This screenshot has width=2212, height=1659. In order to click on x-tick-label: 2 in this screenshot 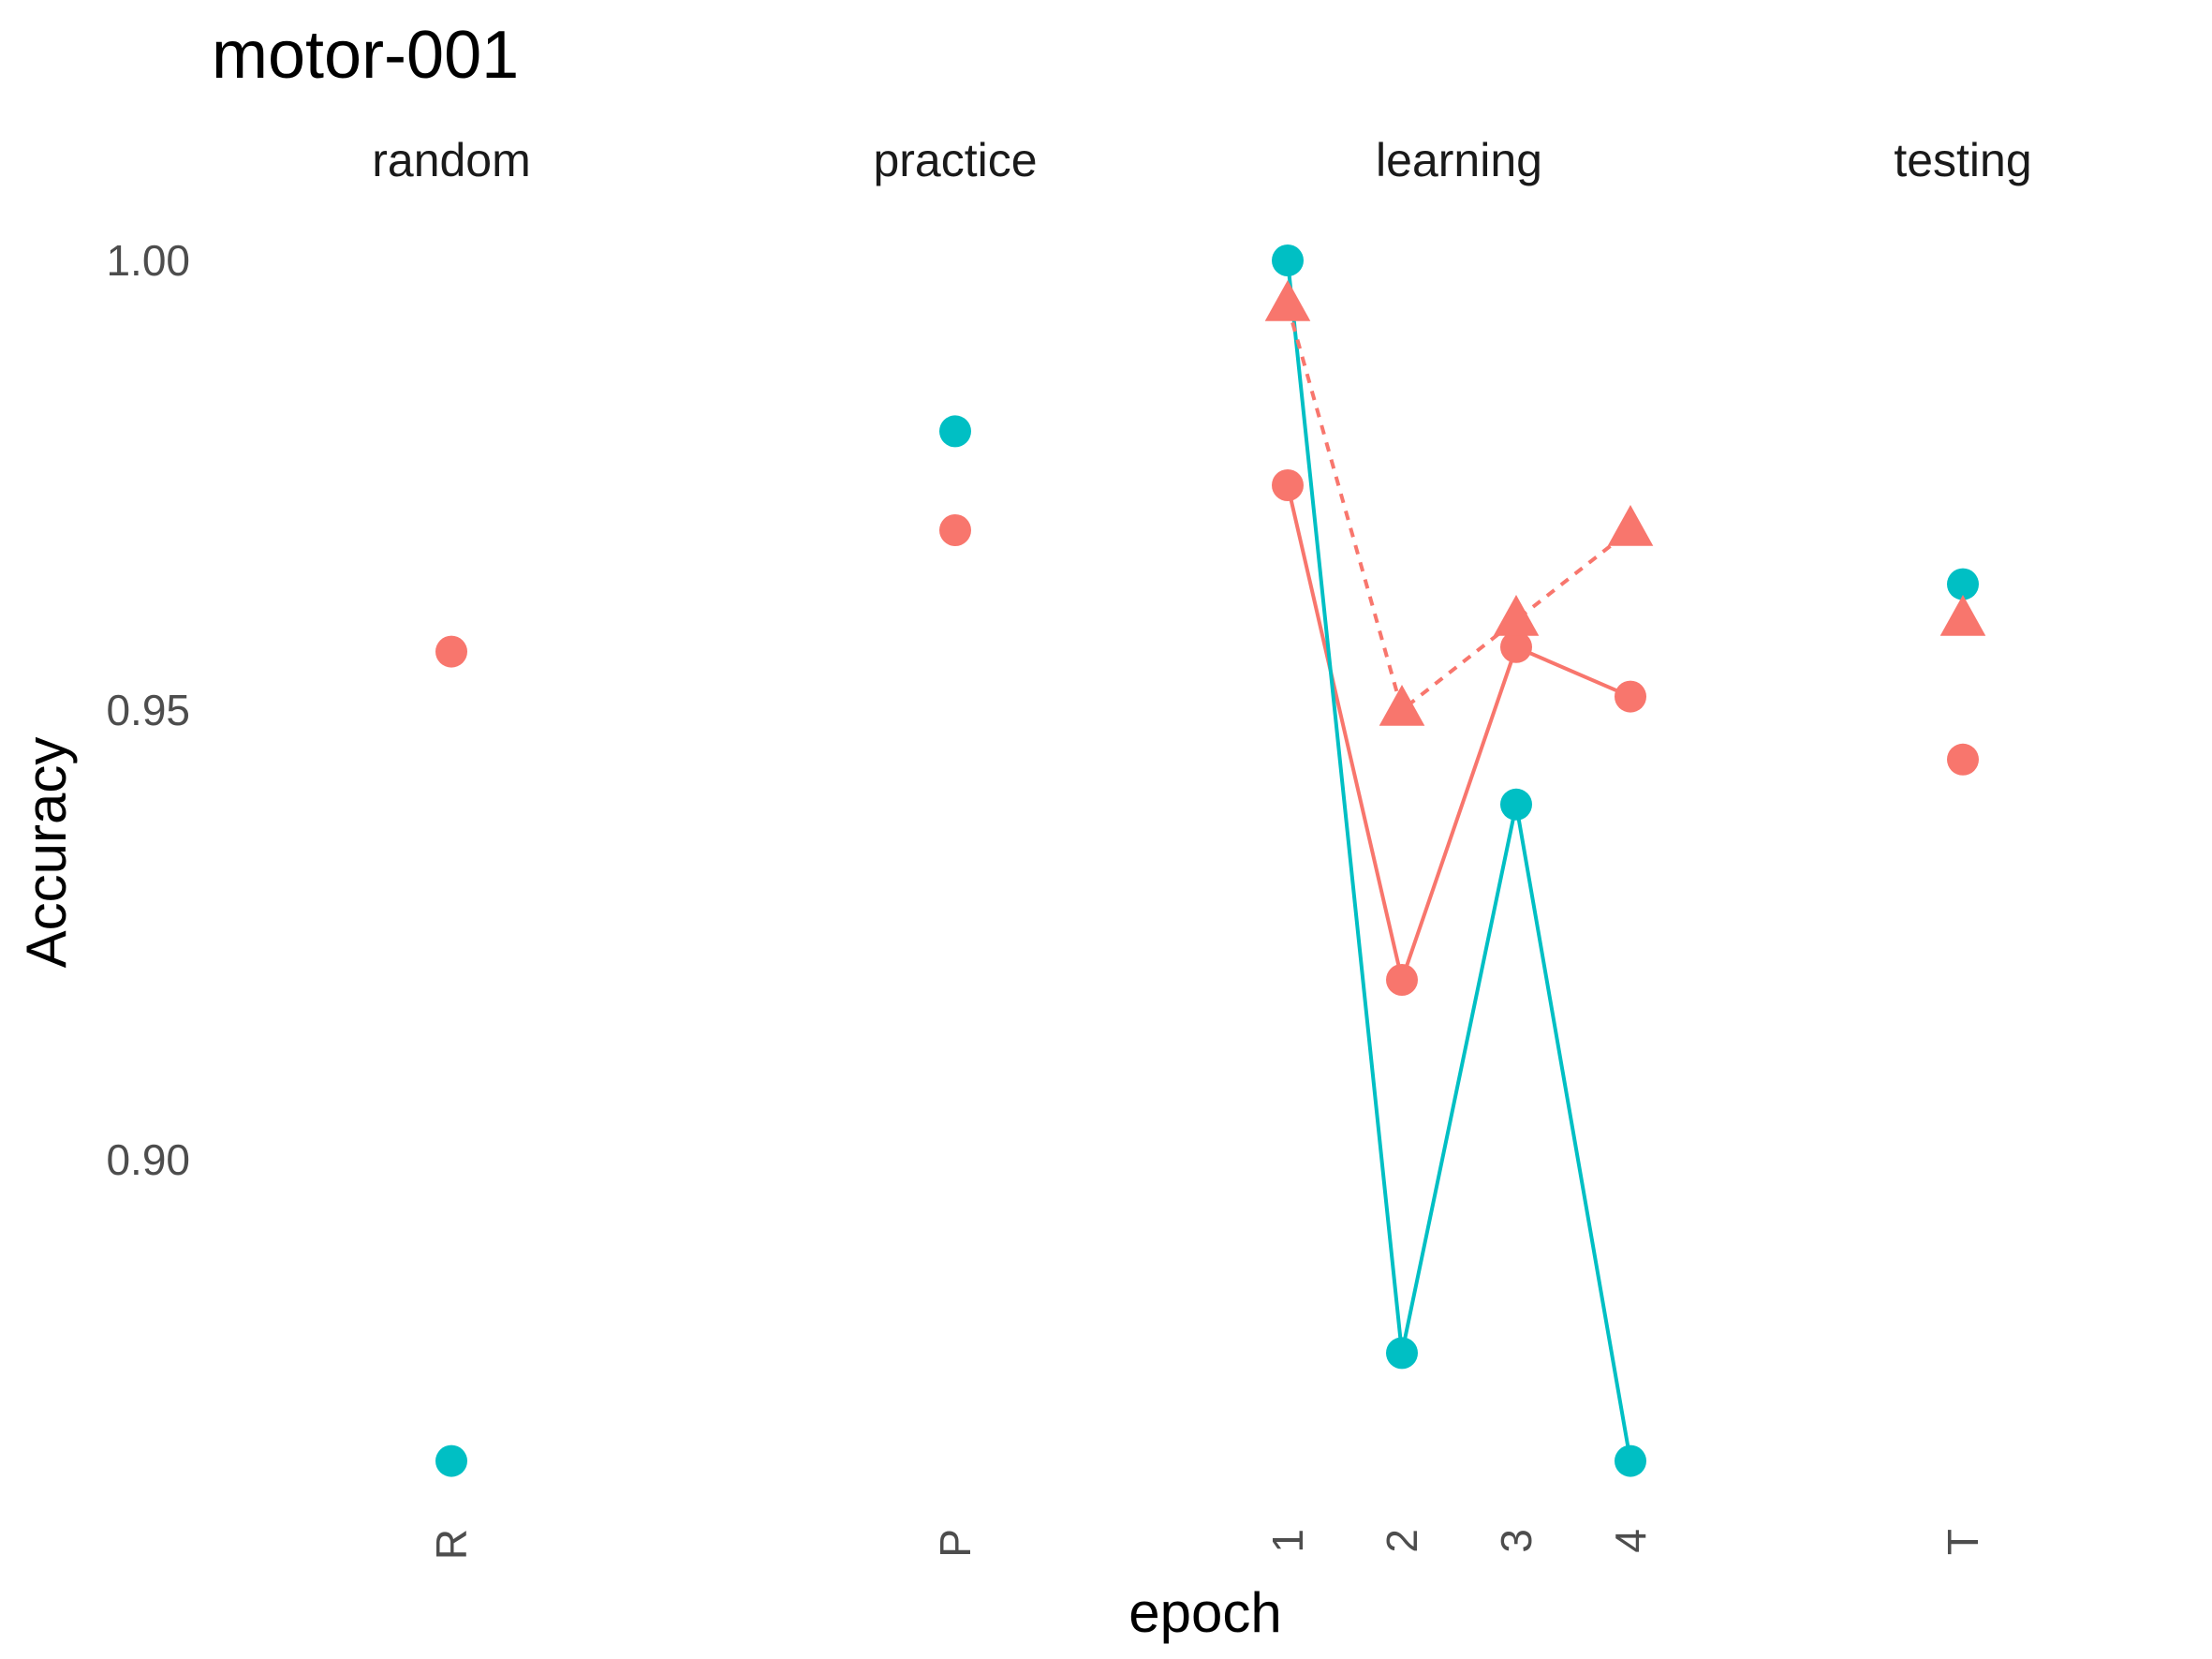, I will do `click(1402, 1541)`.